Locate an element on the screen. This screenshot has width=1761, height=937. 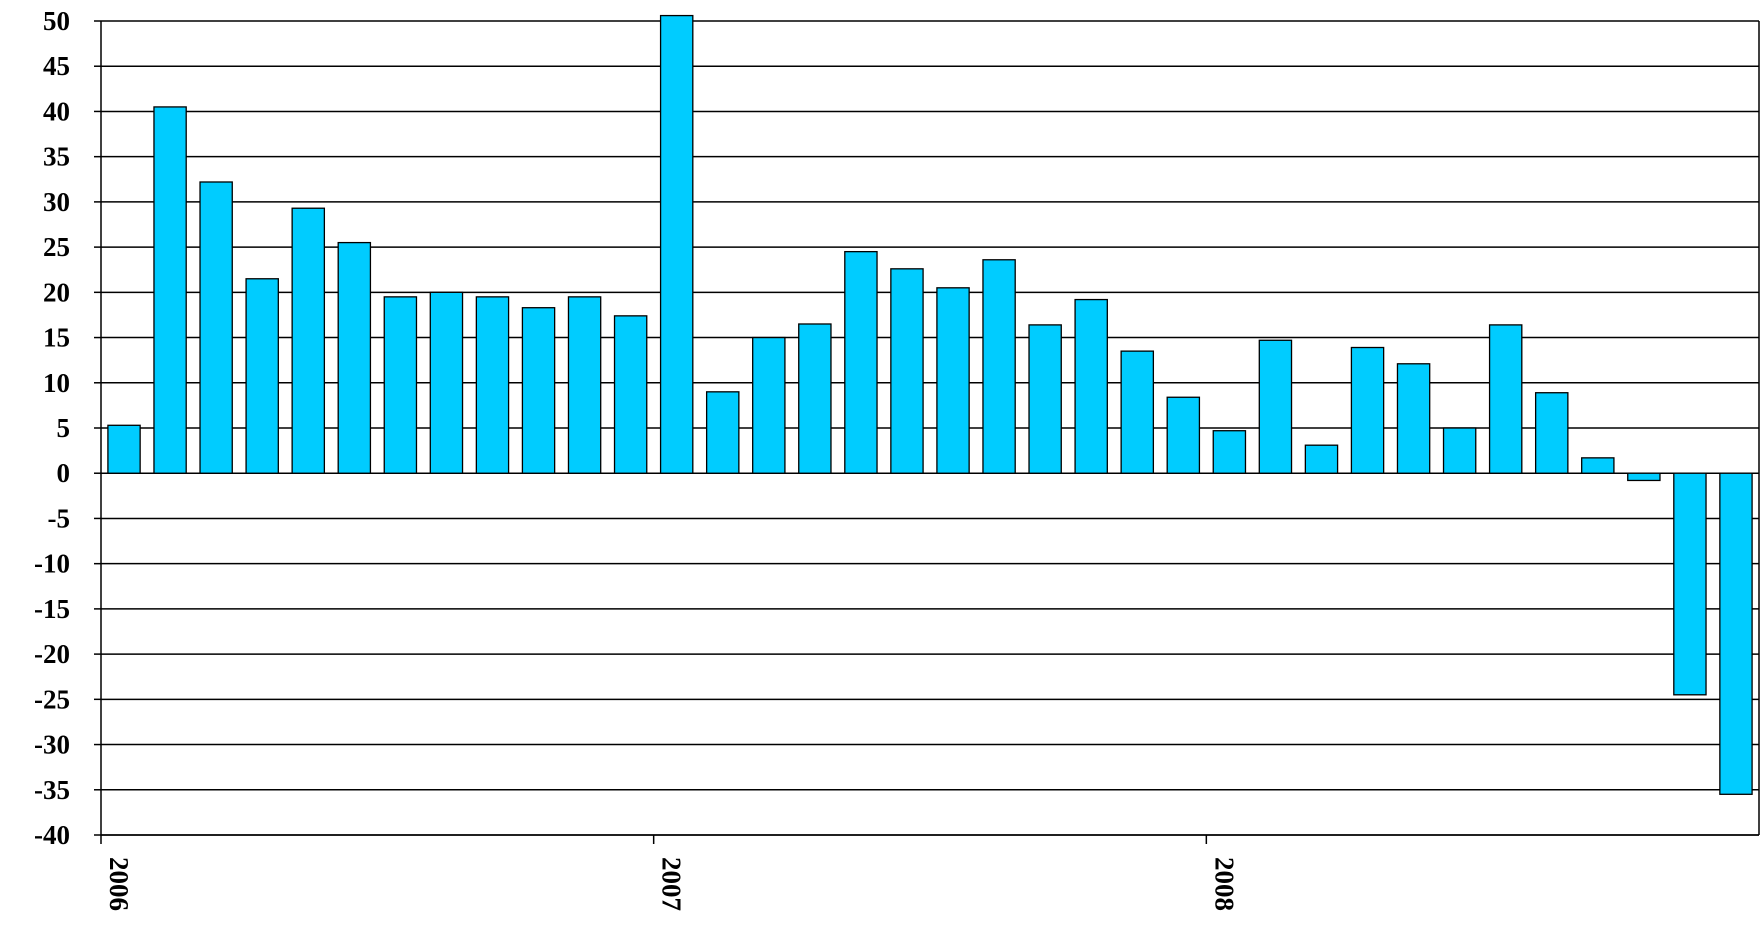
y-tick-label: -5 is located at coordinates (59, 518).